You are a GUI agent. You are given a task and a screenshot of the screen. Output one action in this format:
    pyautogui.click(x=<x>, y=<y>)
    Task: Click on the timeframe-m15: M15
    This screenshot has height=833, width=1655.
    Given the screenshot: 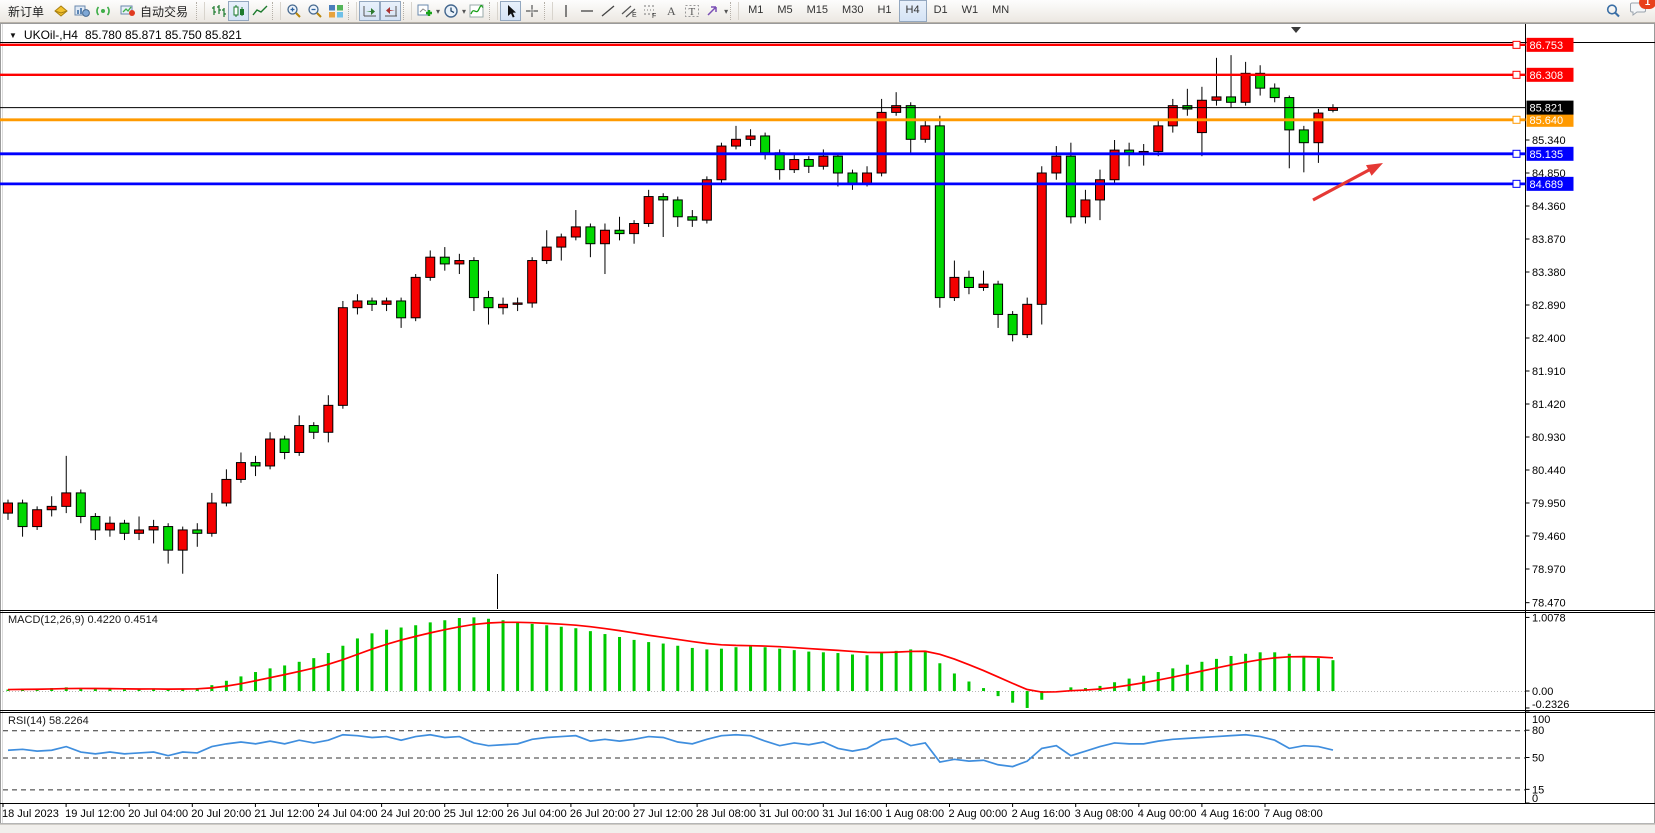 What is the action you would take?
    pyautogui.click(x=817, y=10)
    